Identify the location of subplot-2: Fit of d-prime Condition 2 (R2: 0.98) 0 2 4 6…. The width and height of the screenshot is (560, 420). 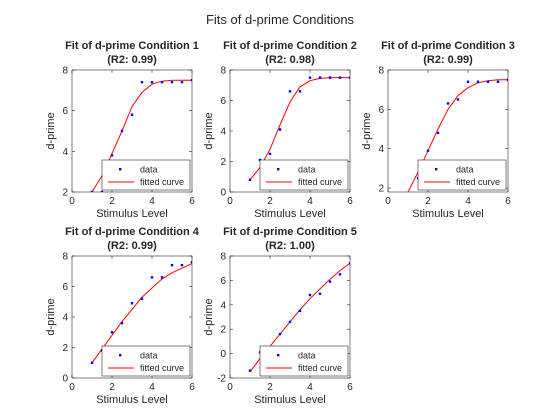
(280, 130).